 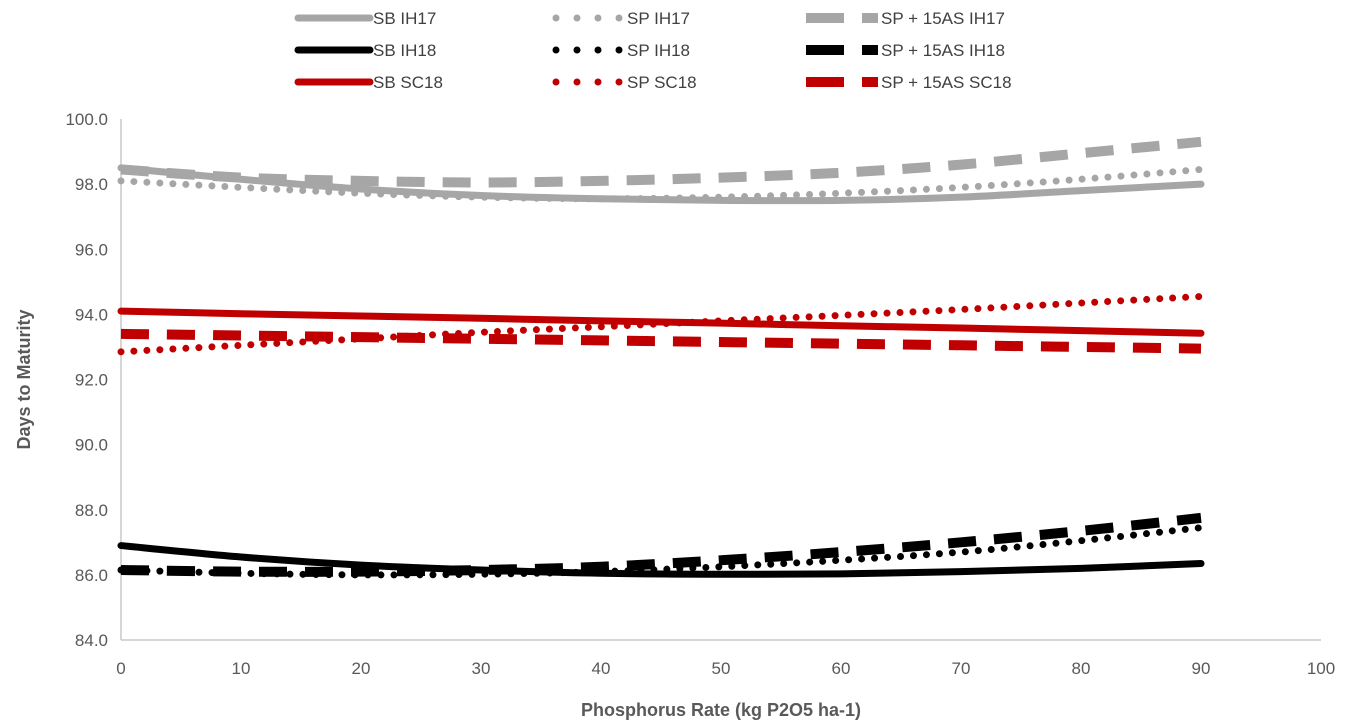 What do you see at coordinates (946, 82) in the screenshot?
I see `legend-label: SP + 15AS SC18` at bounding box center [946, 82].